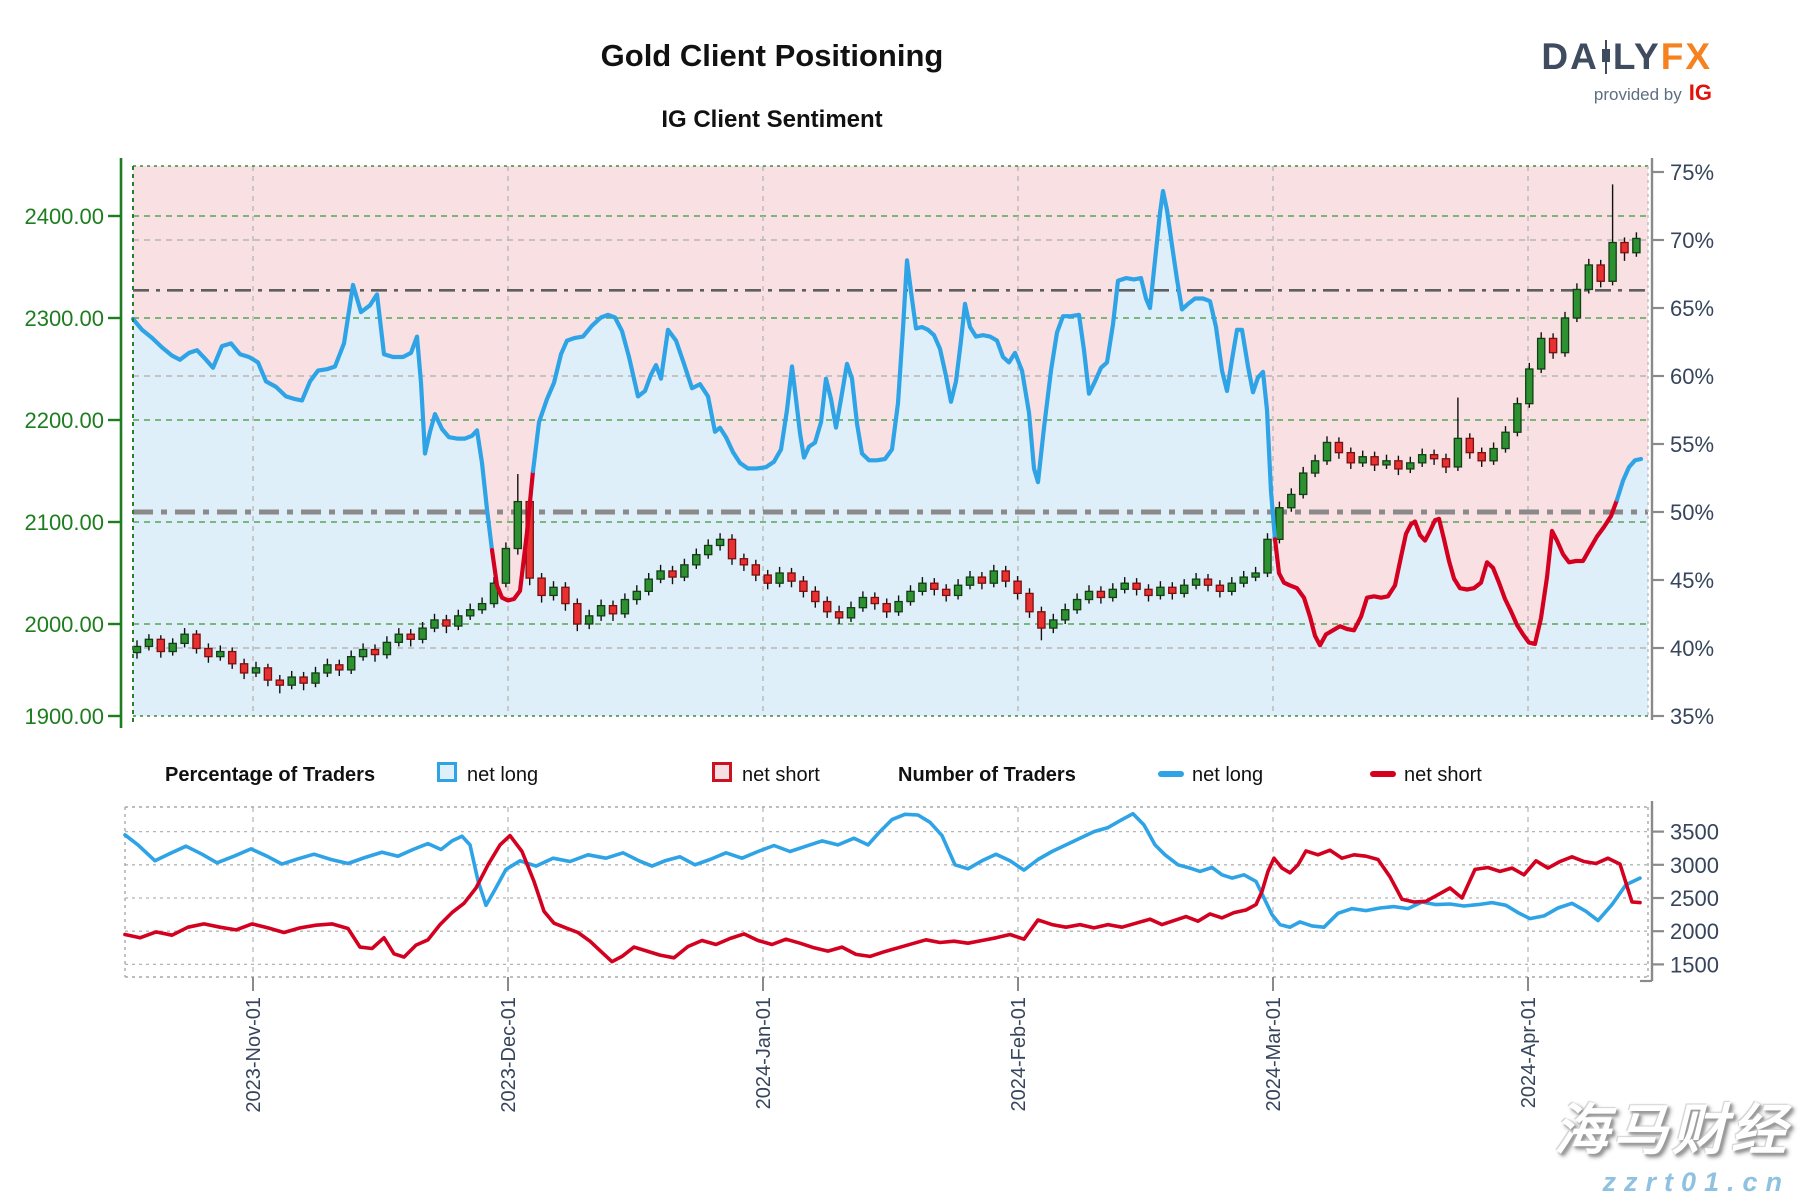  What do you see at coordinates (64, 216) in the screenshot?
I see `svg-text: 2400.00` at bounding box center [64, 216].